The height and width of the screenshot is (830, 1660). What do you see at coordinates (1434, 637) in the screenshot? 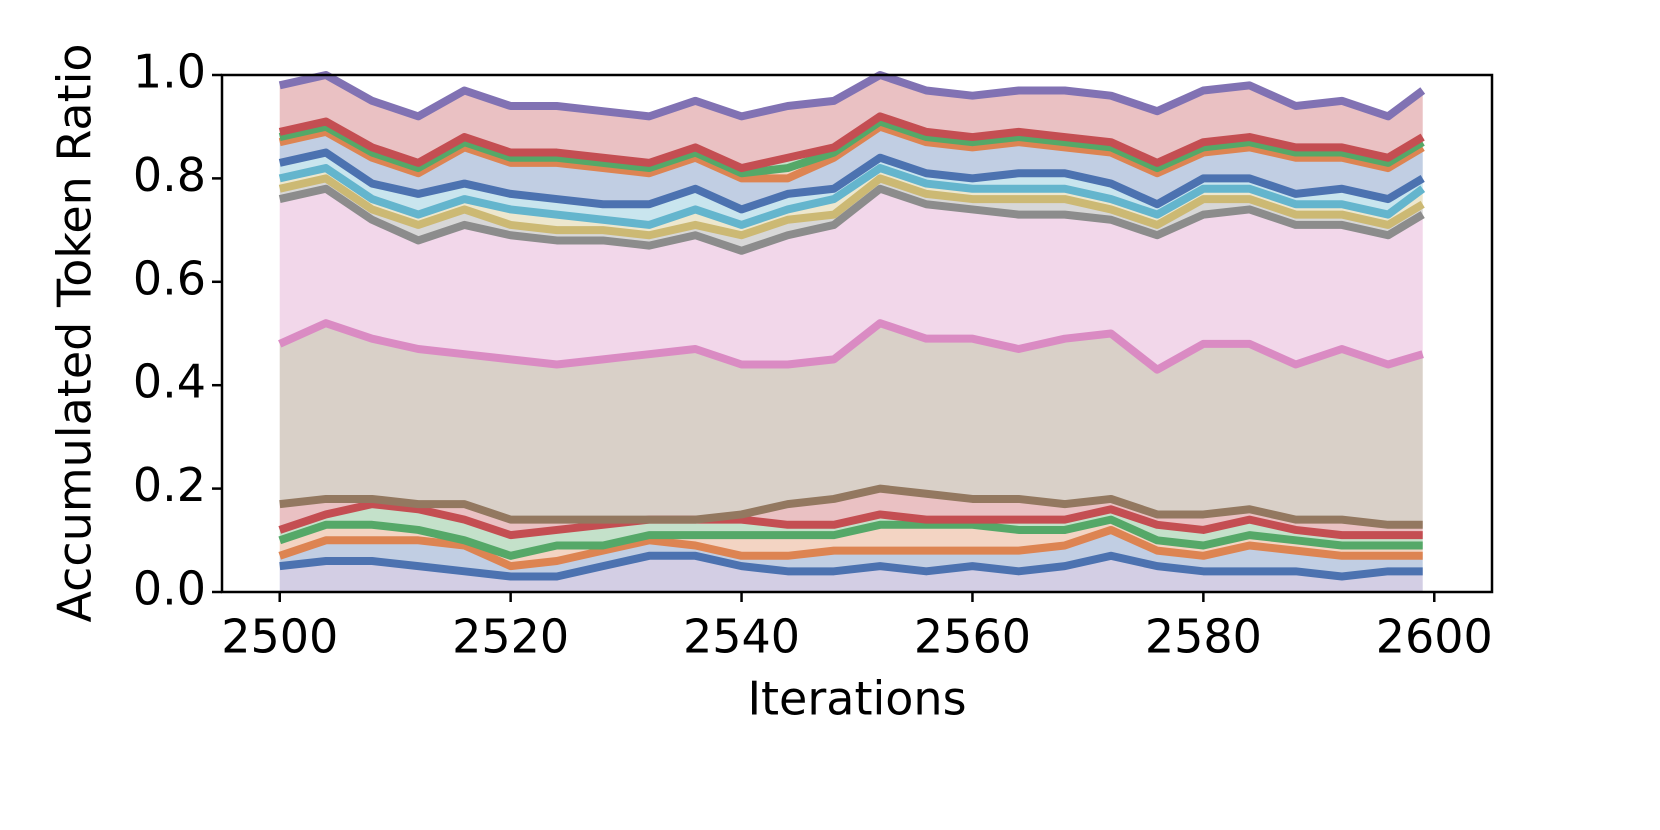
I see `x-tick-label: 2600` at bounding box center [1434, 637].